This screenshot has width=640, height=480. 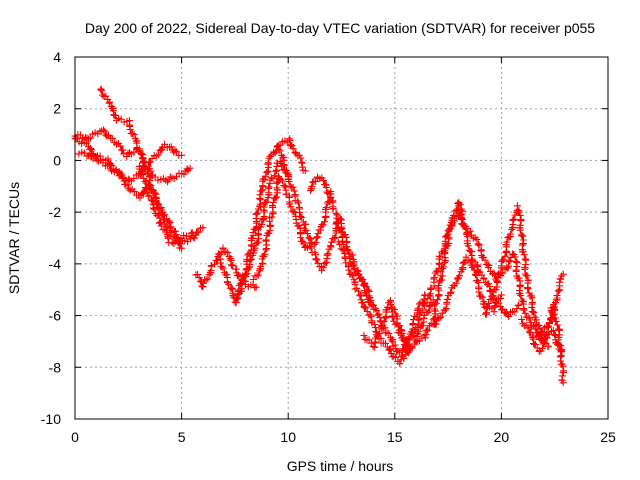 What do you see at coordinates (55, 367) in the screenshot?
I see `y-tick-label: -8` at bounding box center [55, 367].